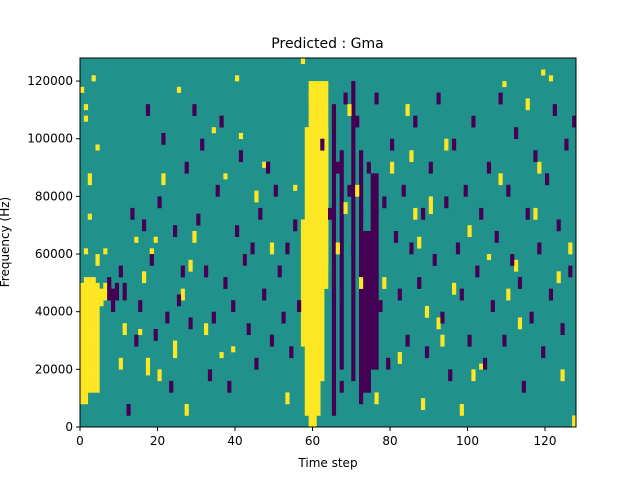 The image size is (640, 480). I want to click on x-tick-label: 40, so click(234, 441).